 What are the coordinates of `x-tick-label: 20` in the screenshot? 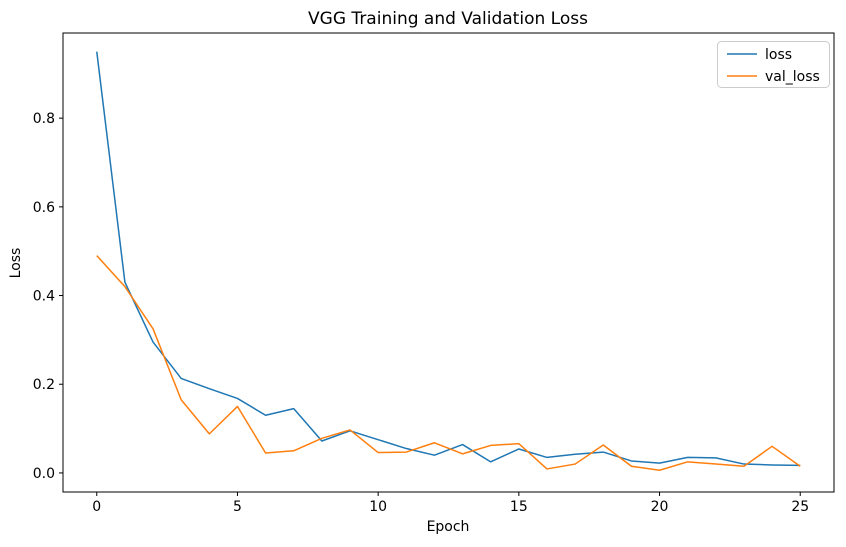 It's located at (660, 507).